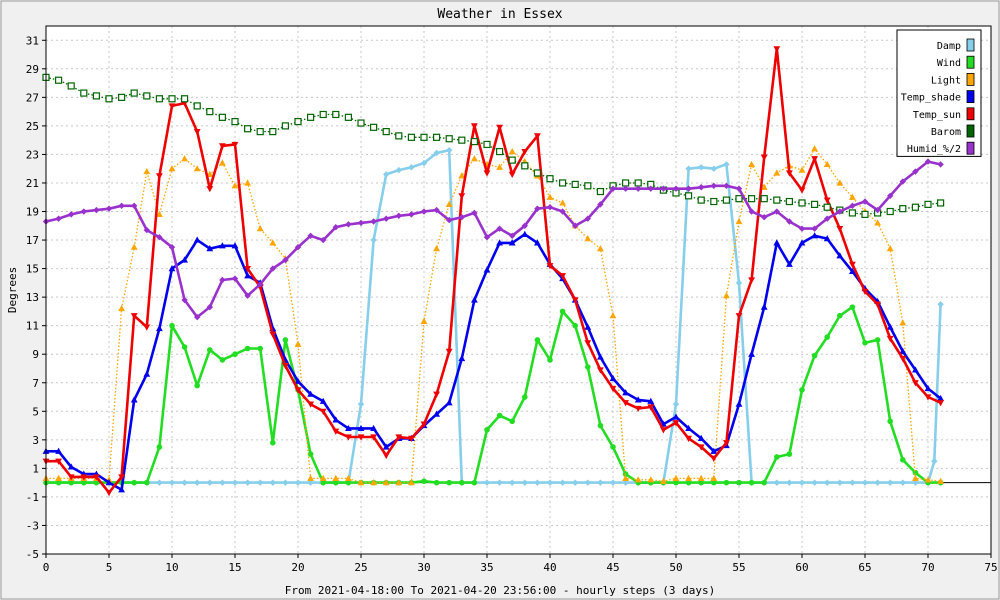 The image size is (1000, 600). What do you see at coordinates (970, 114) in the screenshot?
I see `legend-swatch-temp-sun` at bounding box center [970, 114].